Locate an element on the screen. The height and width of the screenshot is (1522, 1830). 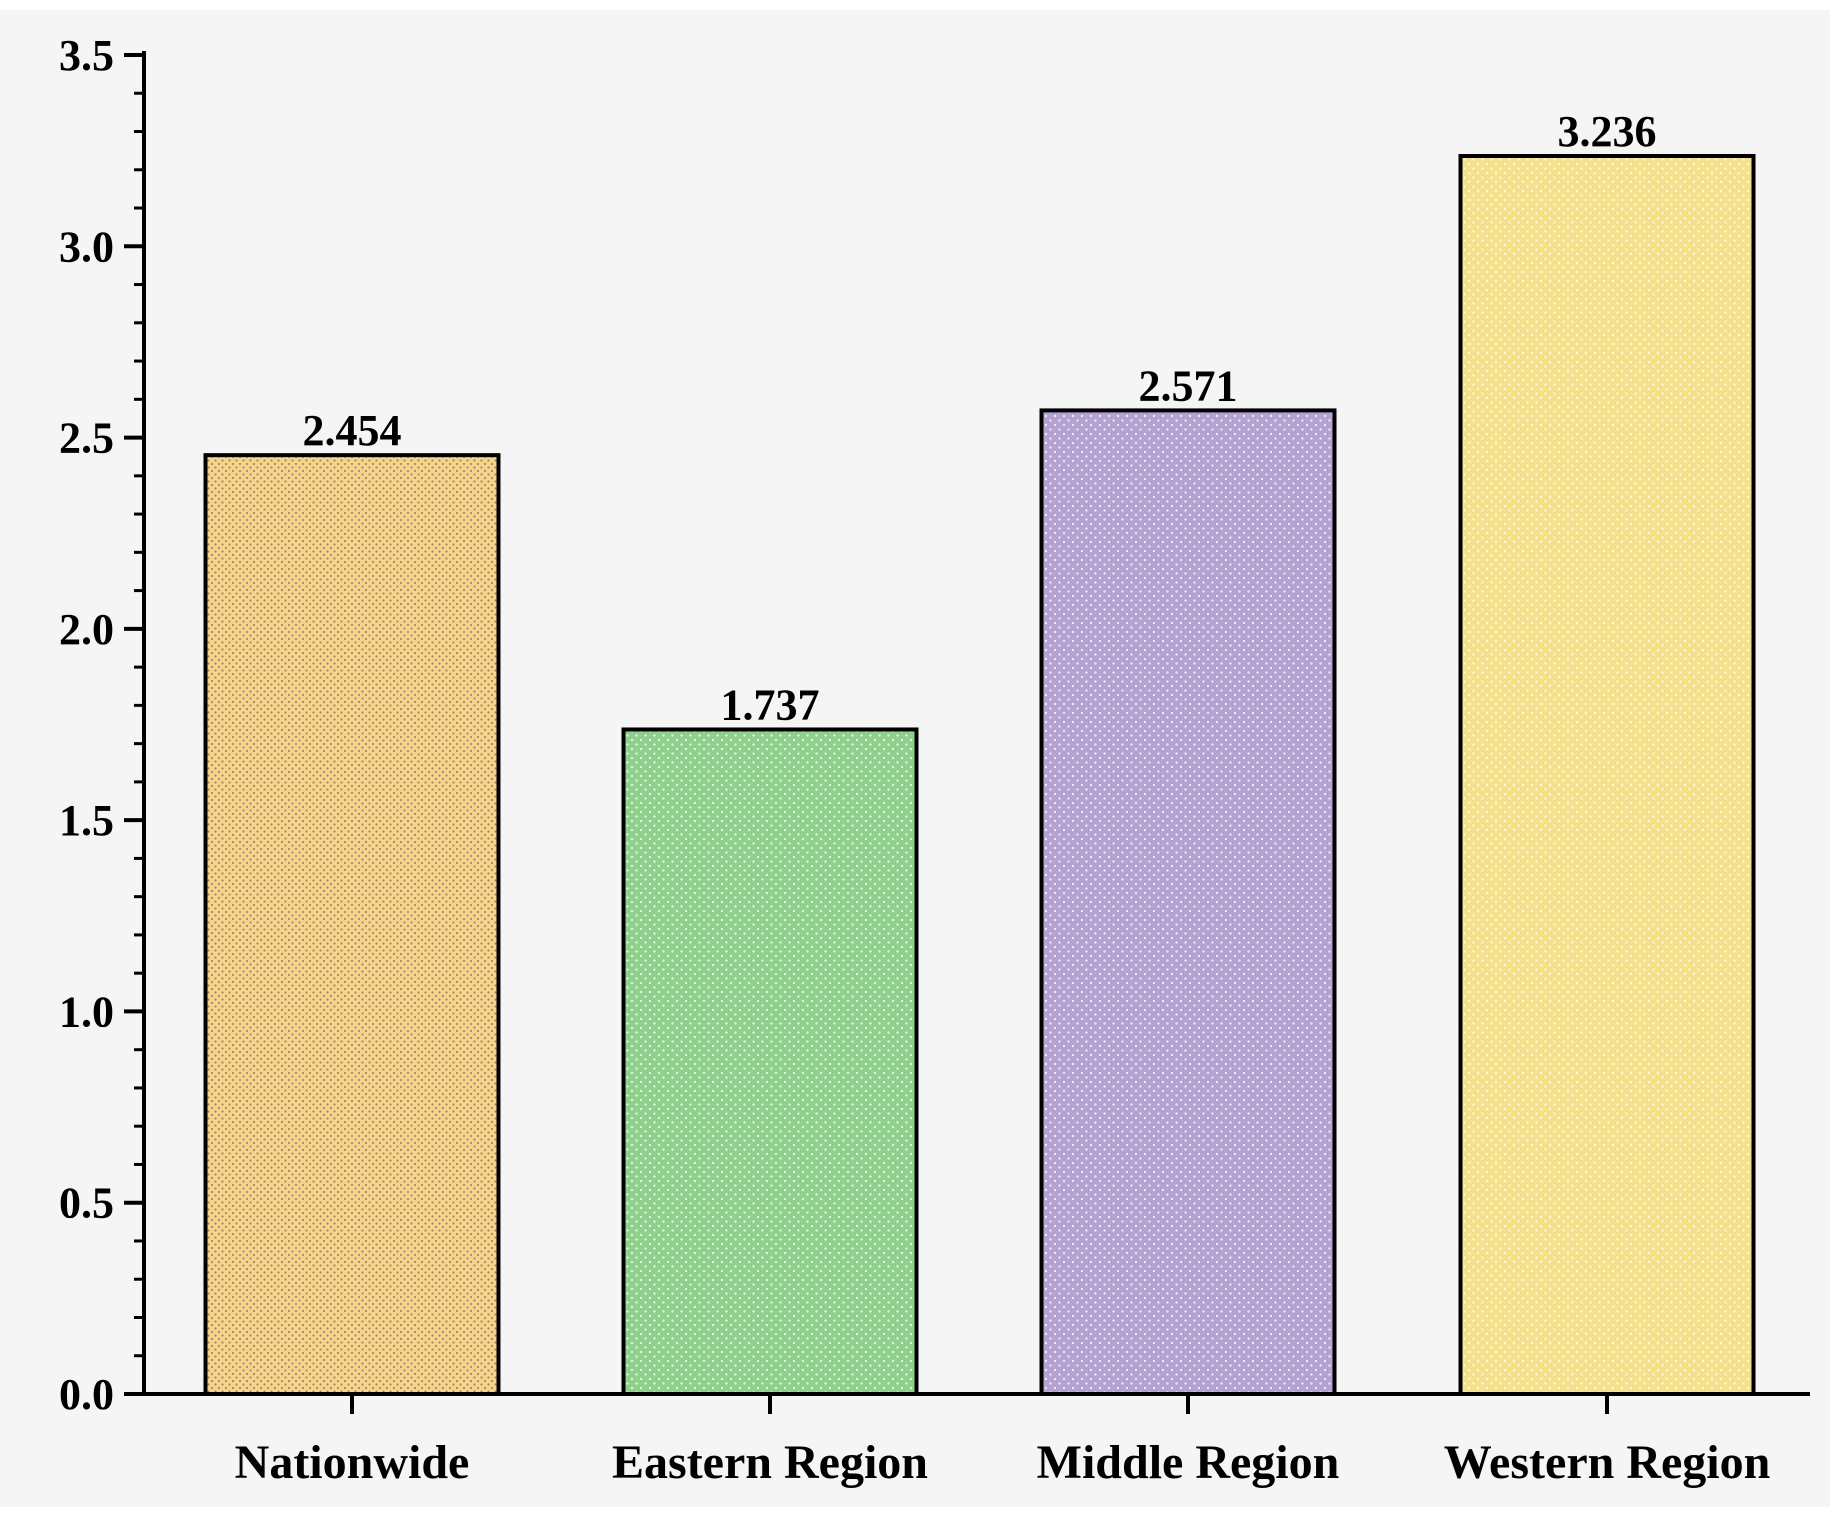
y-tick-label: 3.0 is located at coordinates (86, 246).